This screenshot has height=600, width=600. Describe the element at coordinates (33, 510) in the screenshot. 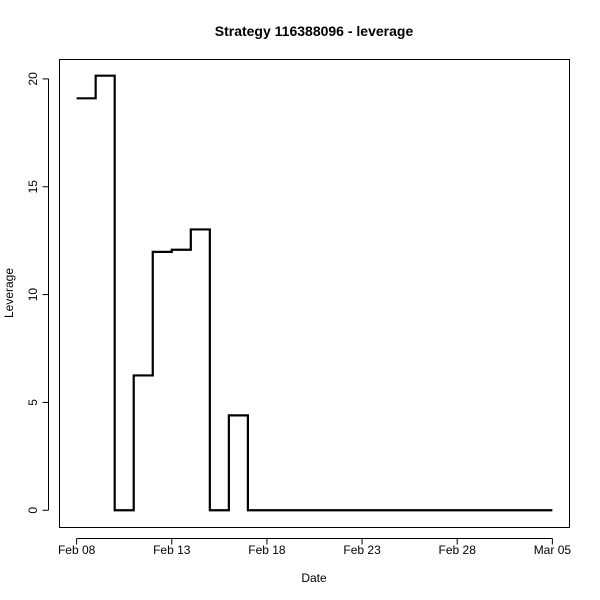

I see `y-tick-label: 0` at that location.